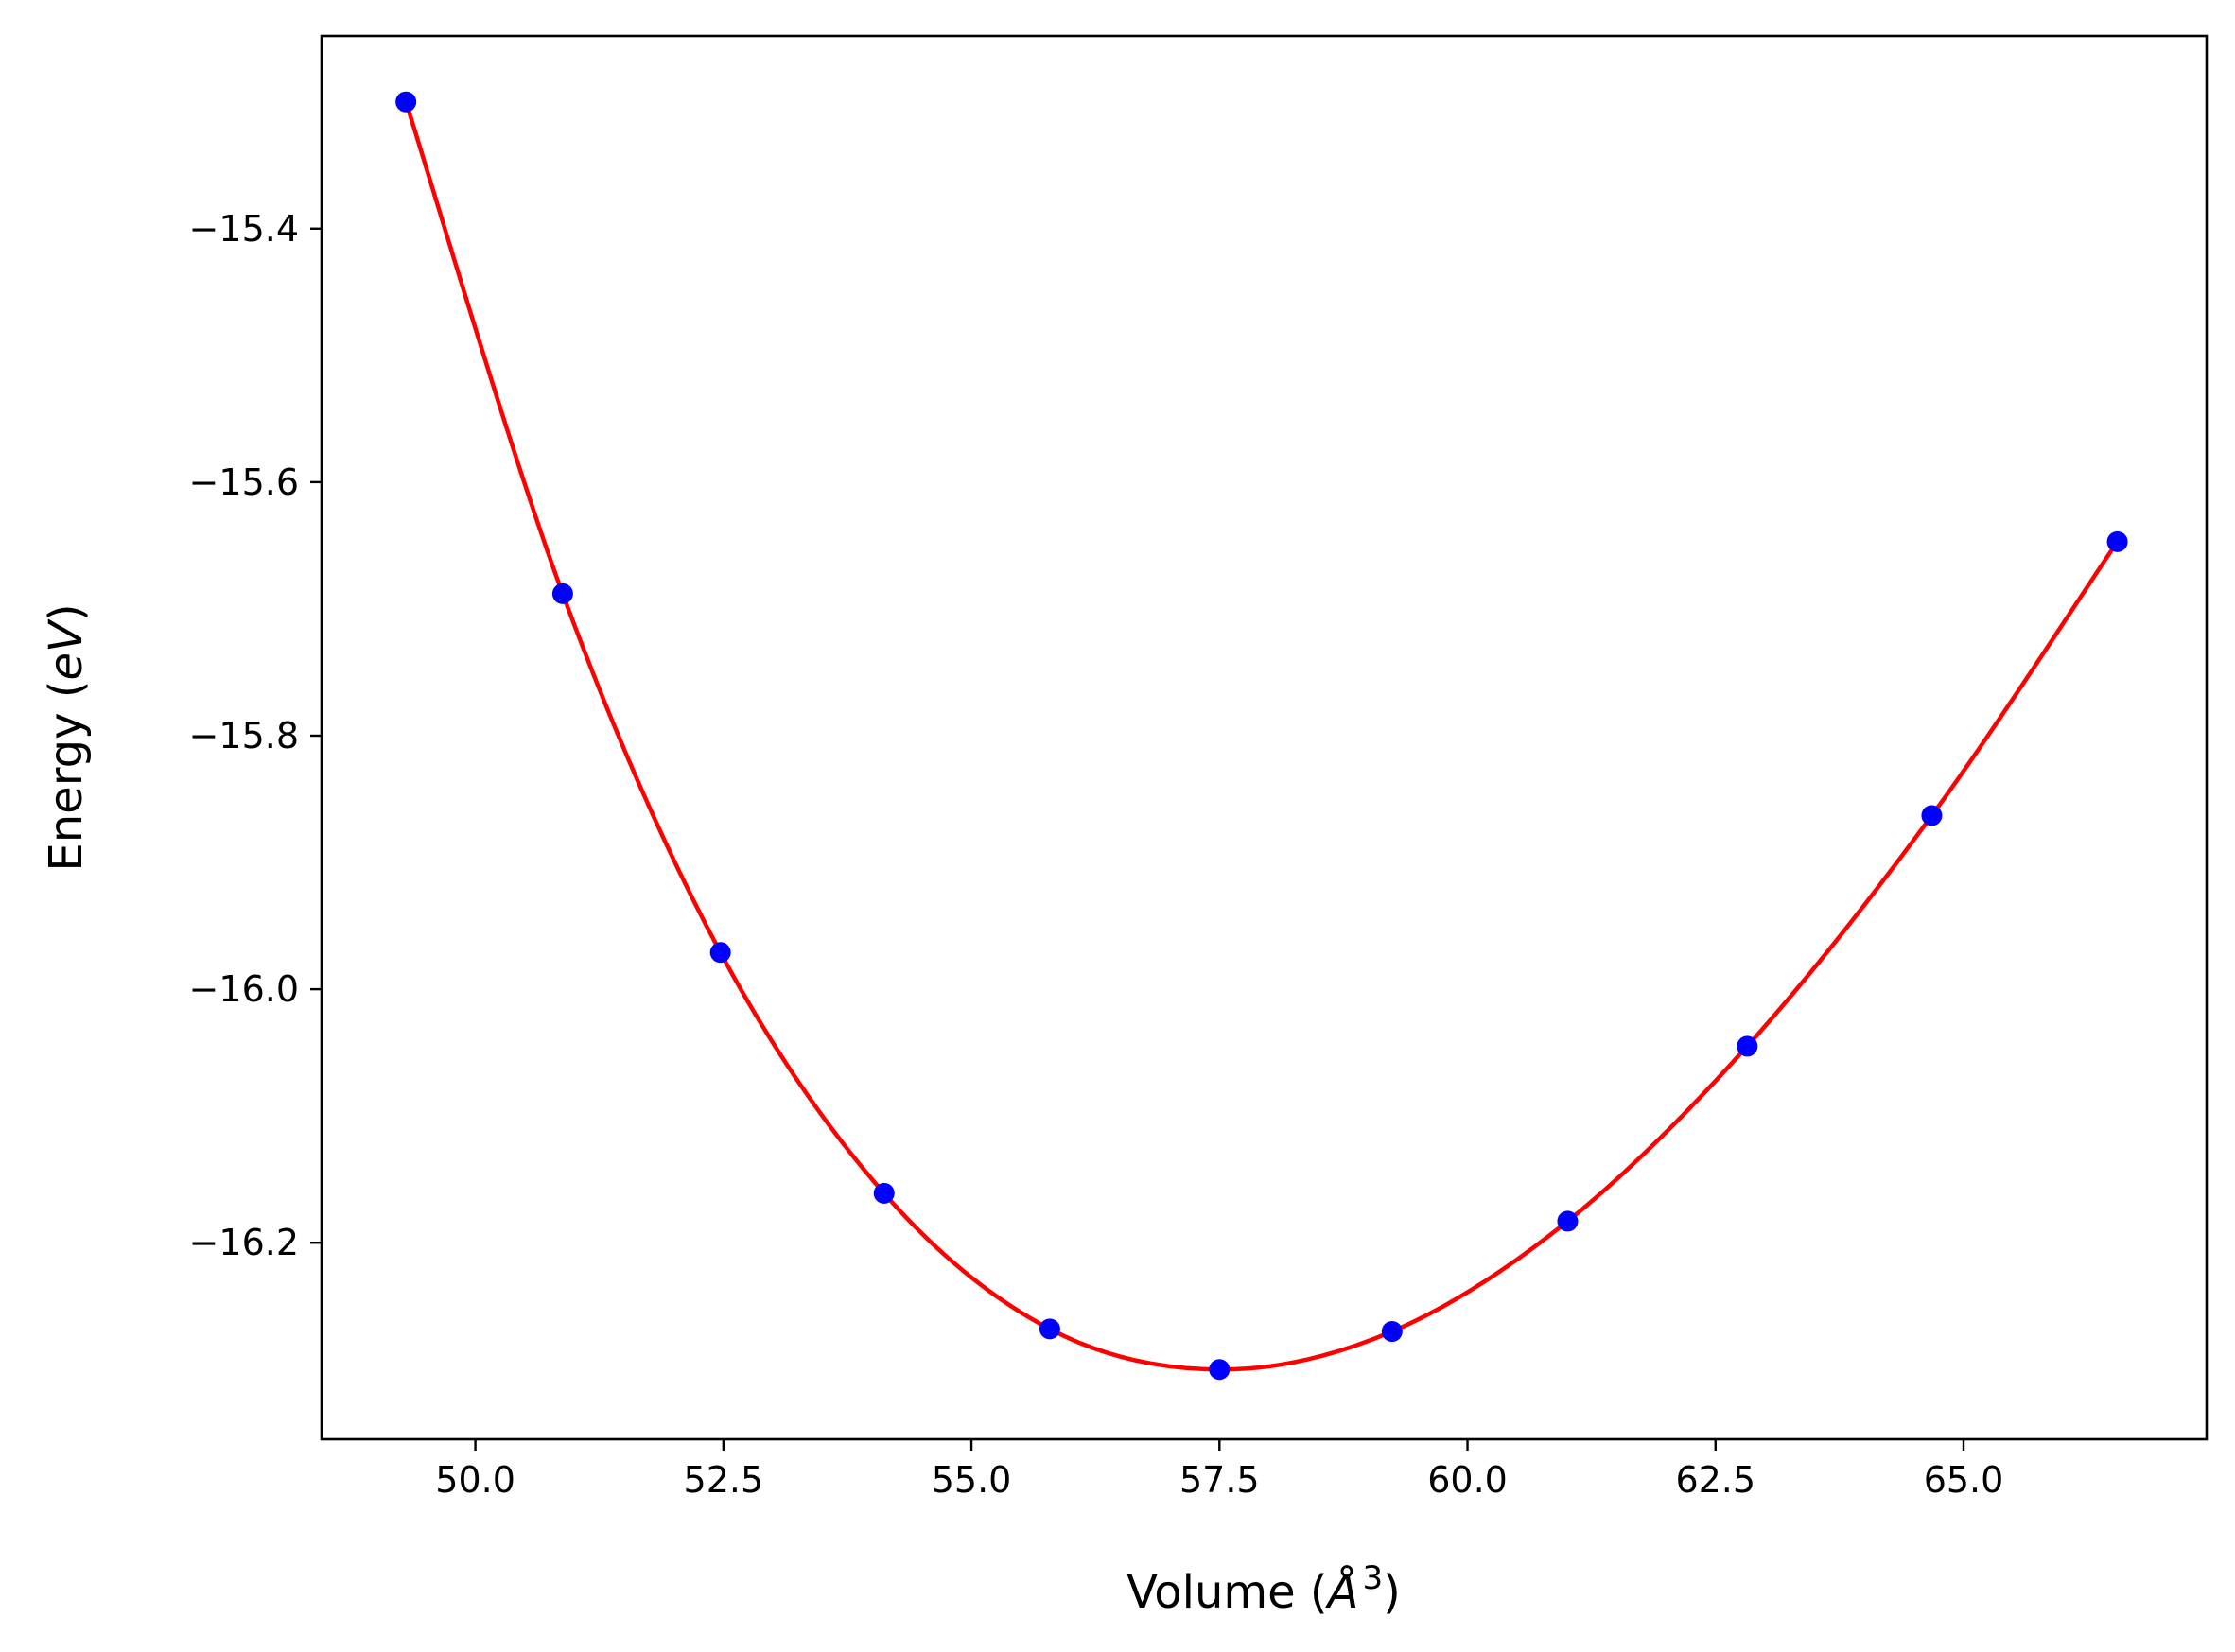 This screenshot has width=2235, height=1652. Describe the element at coordinates (1227, 1593) in the screenshot. I see `x-axis-label-prefix: Volume (` at that location.